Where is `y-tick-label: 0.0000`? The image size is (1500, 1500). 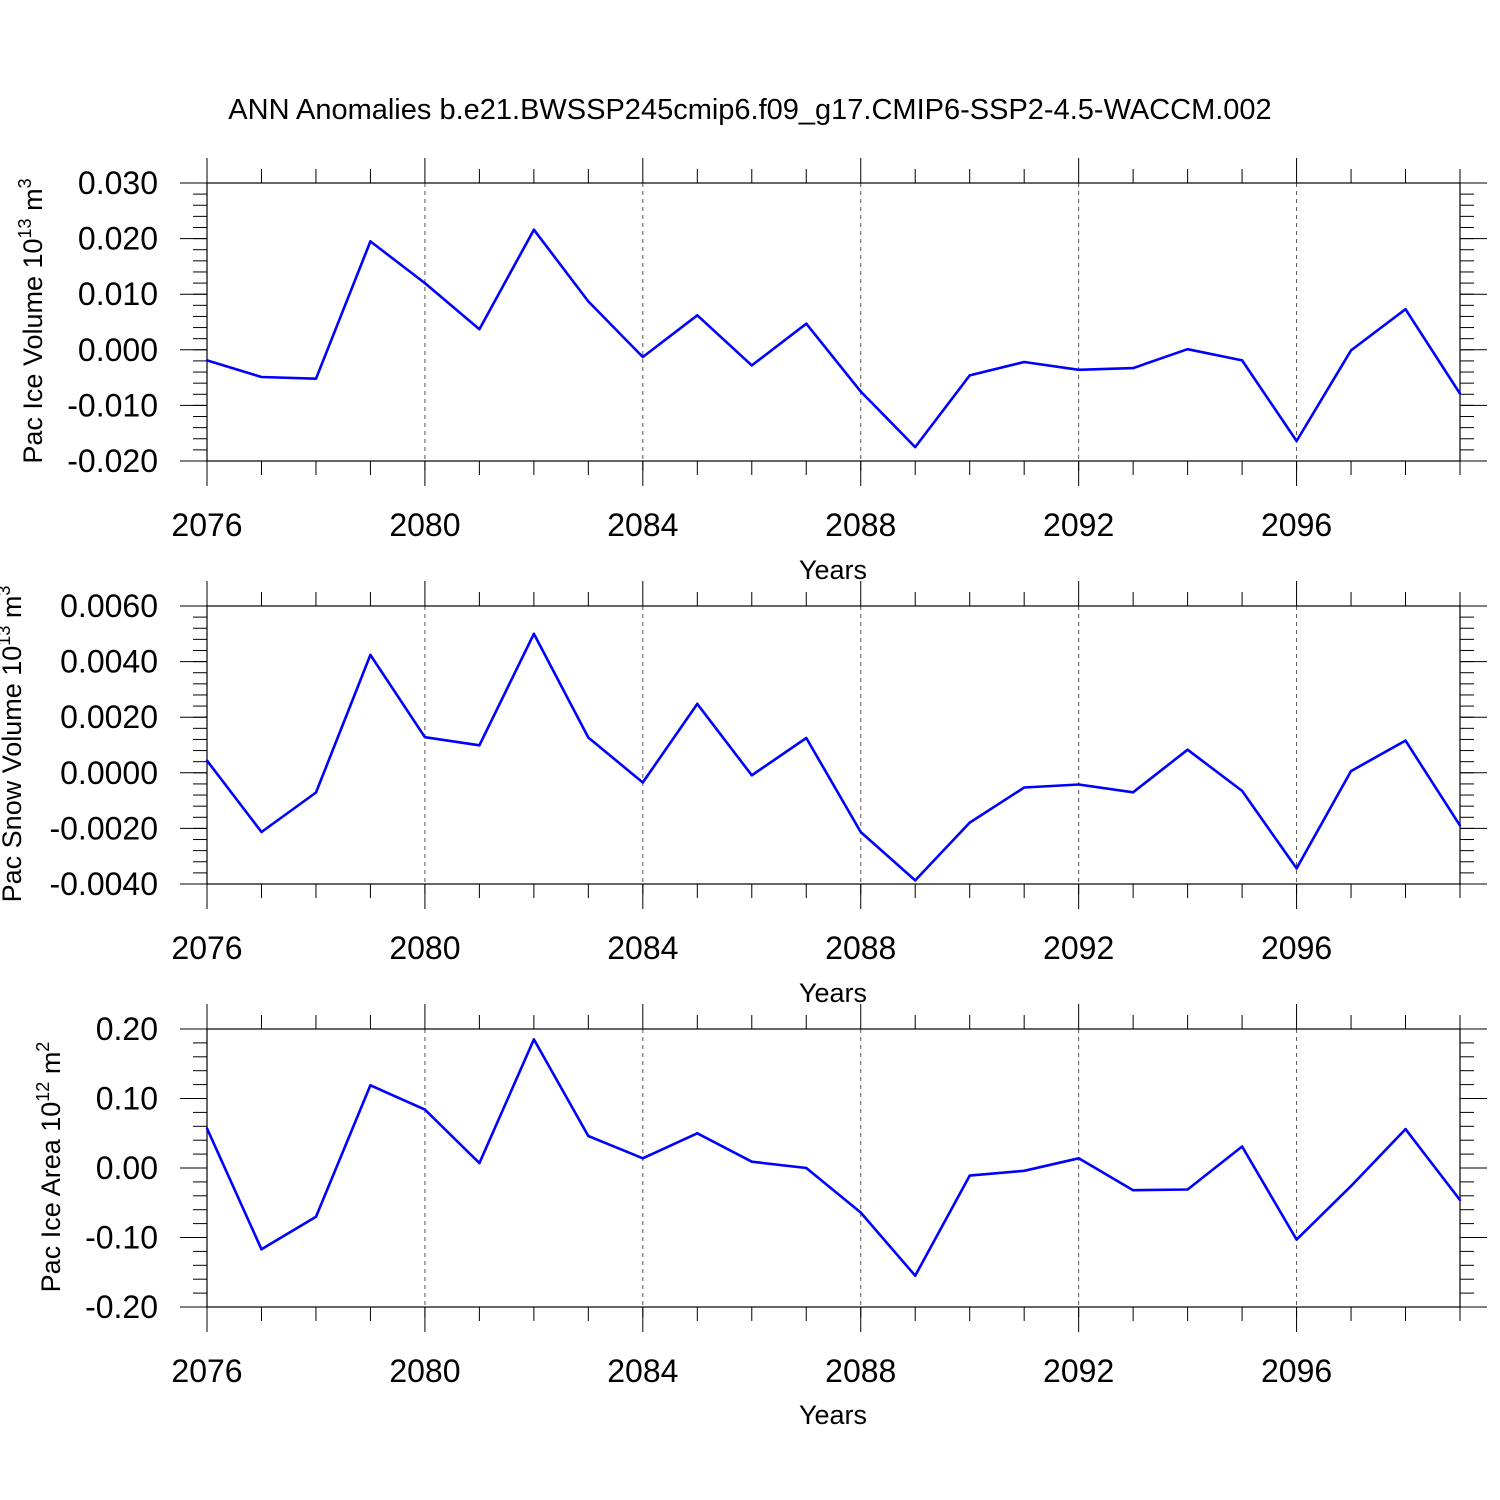 y-tick-label: 0.0000 is located at coordinates (109, 773).